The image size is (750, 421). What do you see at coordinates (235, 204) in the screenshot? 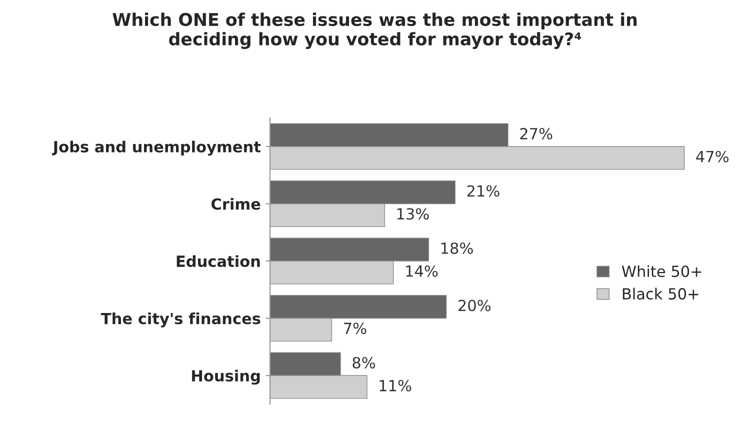
I see `y-tick-label: Crime` at bounding box center [235, 204].